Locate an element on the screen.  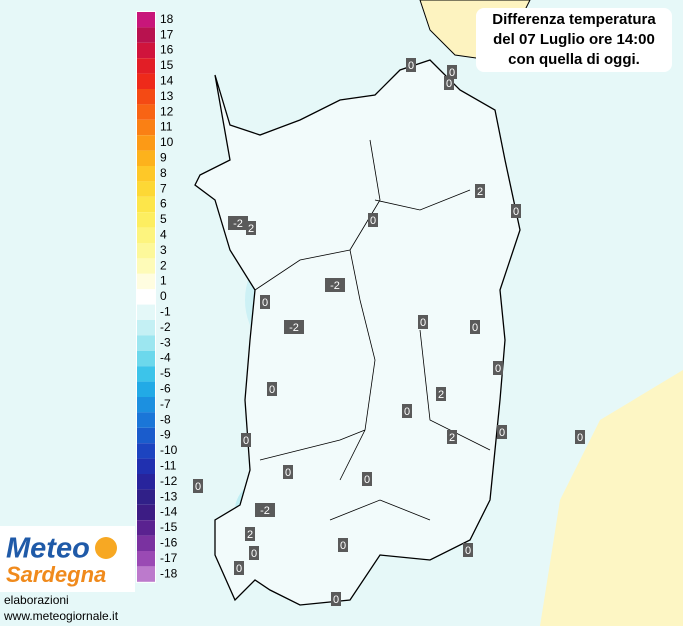
legend-label: 6 is located at coordinates (163, 204).